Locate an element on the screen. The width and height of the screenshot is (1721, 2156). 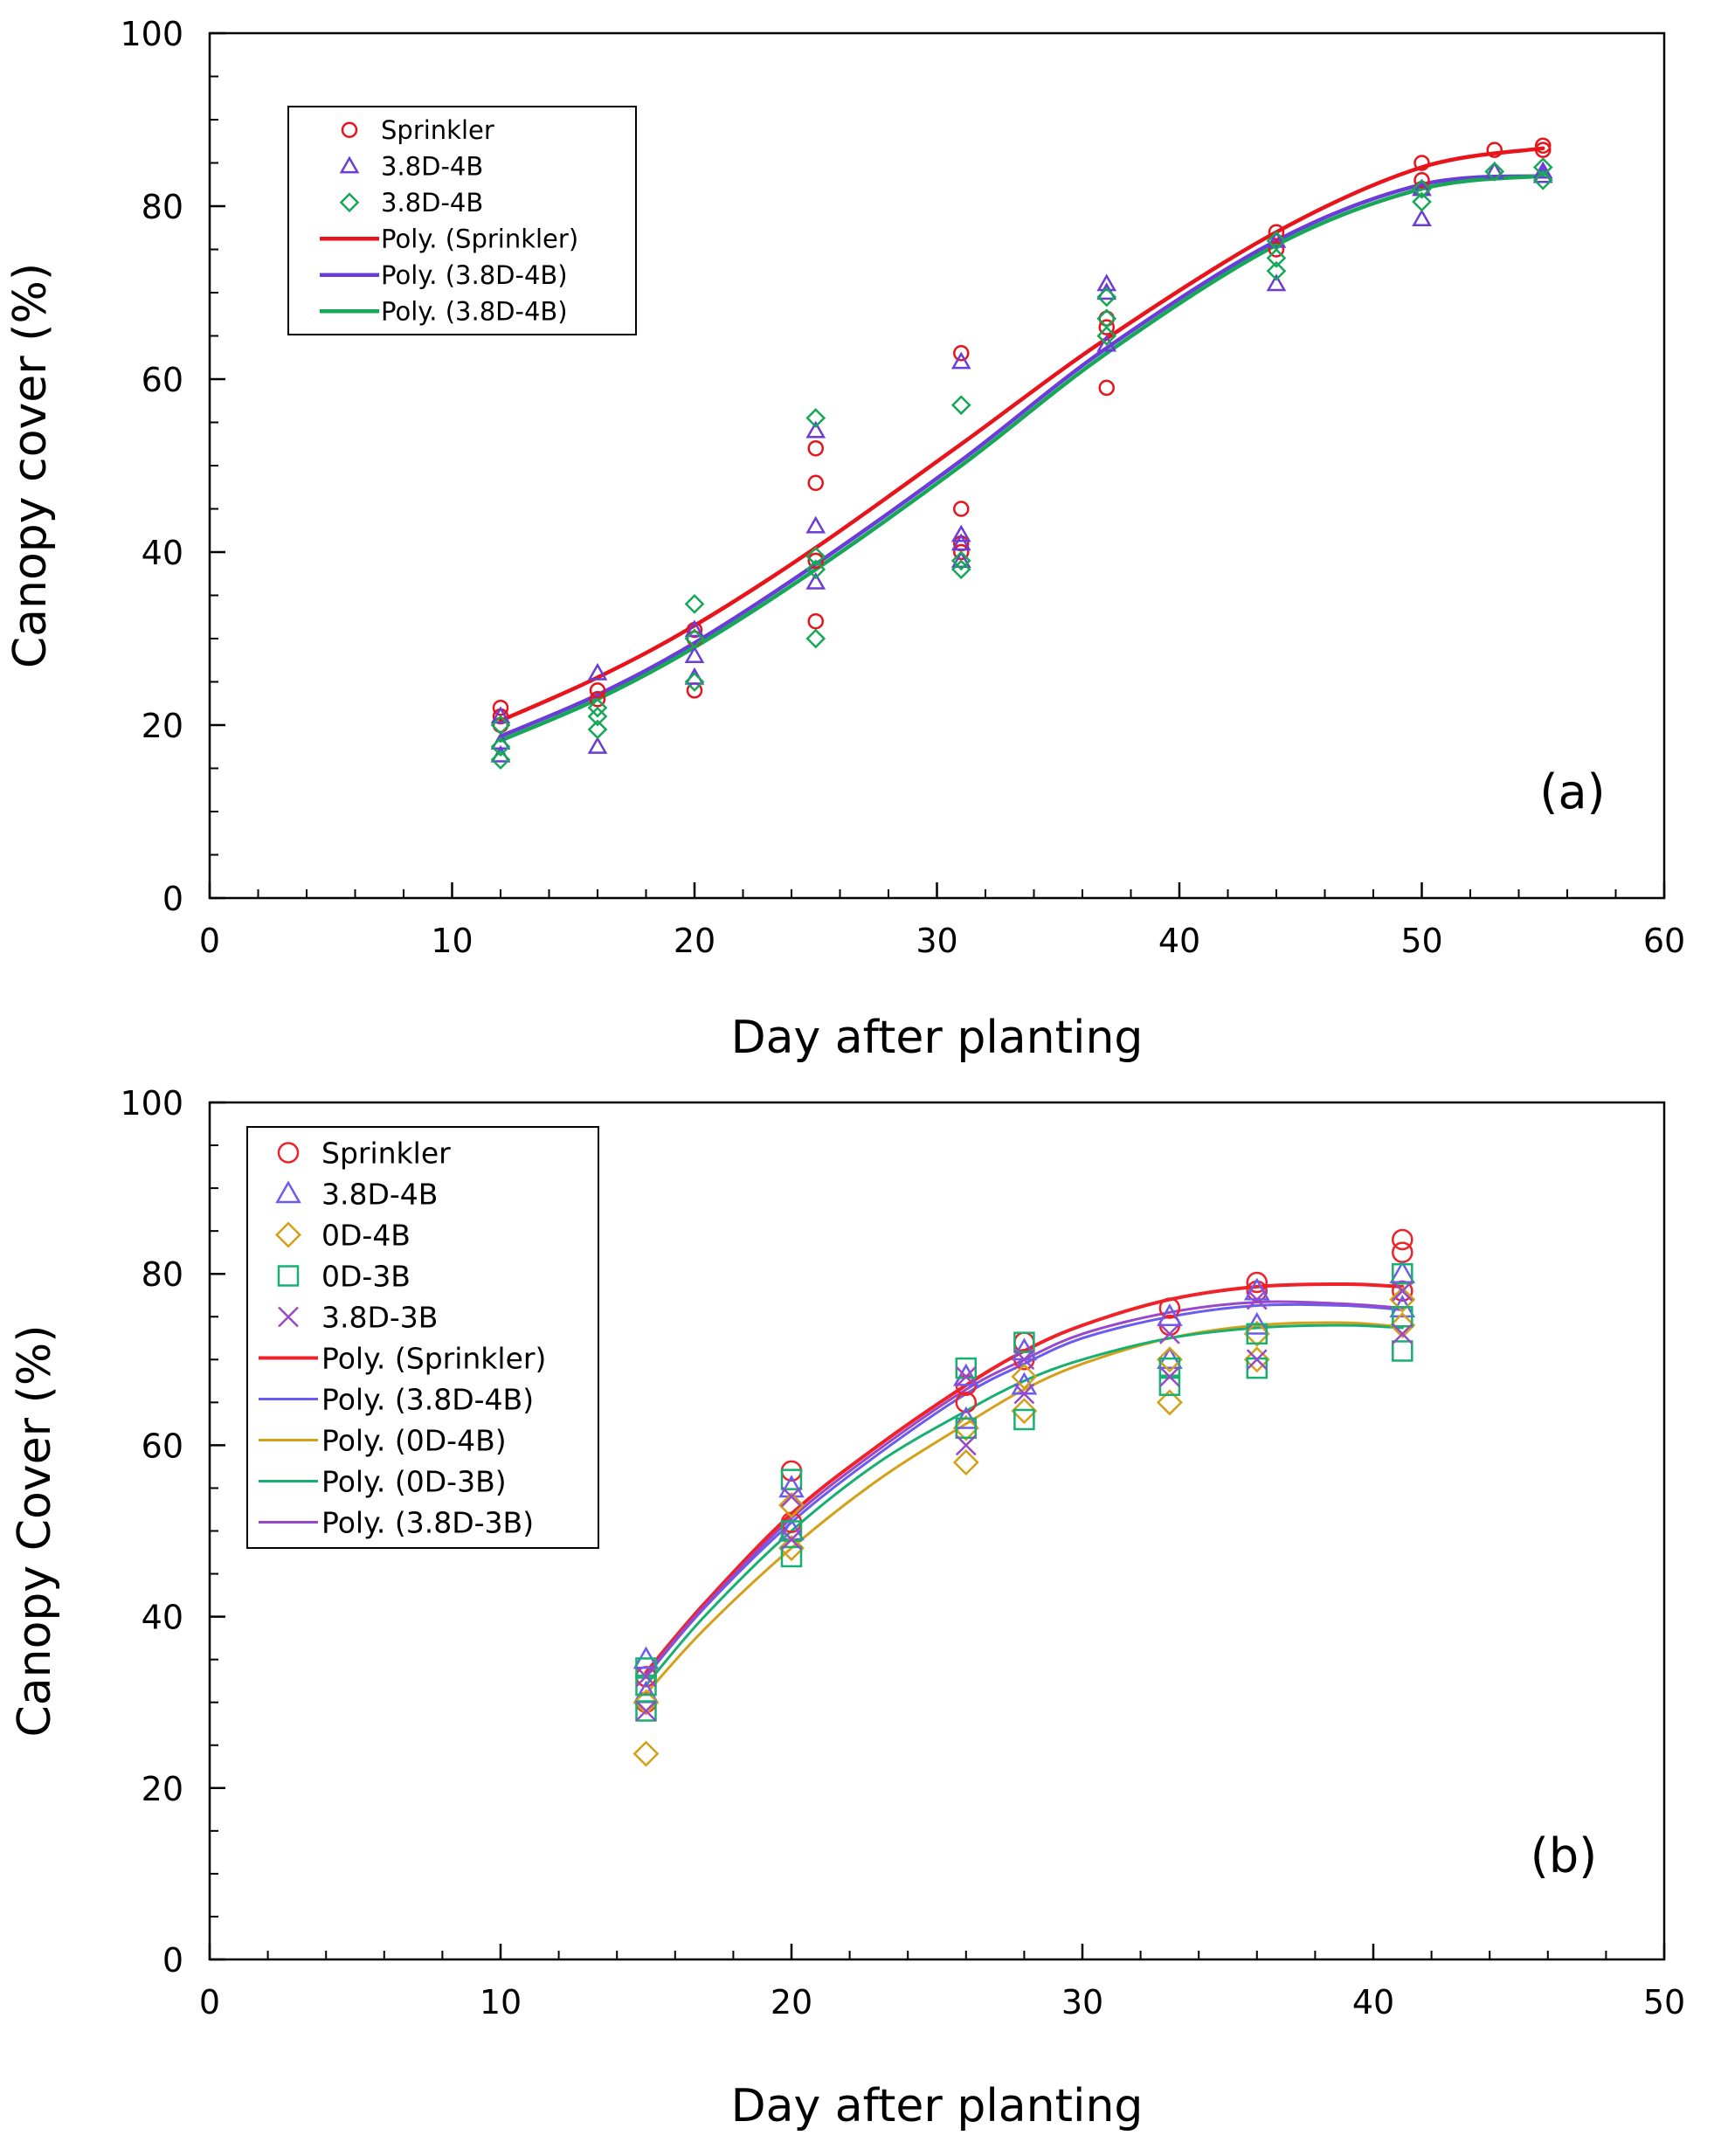
panel-a-y-tick-label: 0 is located at coordinates (172, 899).